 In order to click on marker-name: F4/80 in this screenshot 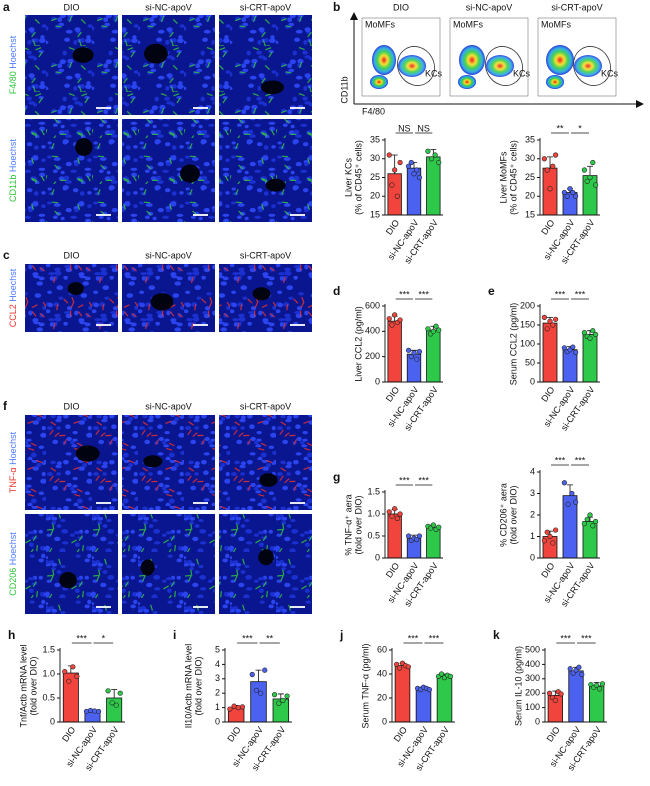, I will do `click(13, 82)`.